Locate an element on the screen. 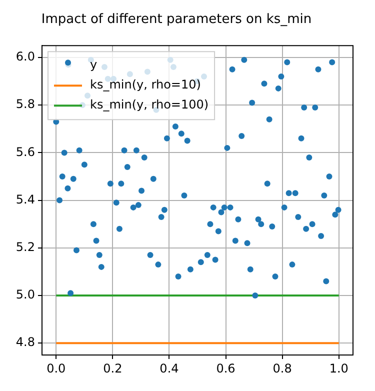 The width and height of the screenshot is (375, 391). y-tick-label: 5.2 is located at coordinates (25, 247).